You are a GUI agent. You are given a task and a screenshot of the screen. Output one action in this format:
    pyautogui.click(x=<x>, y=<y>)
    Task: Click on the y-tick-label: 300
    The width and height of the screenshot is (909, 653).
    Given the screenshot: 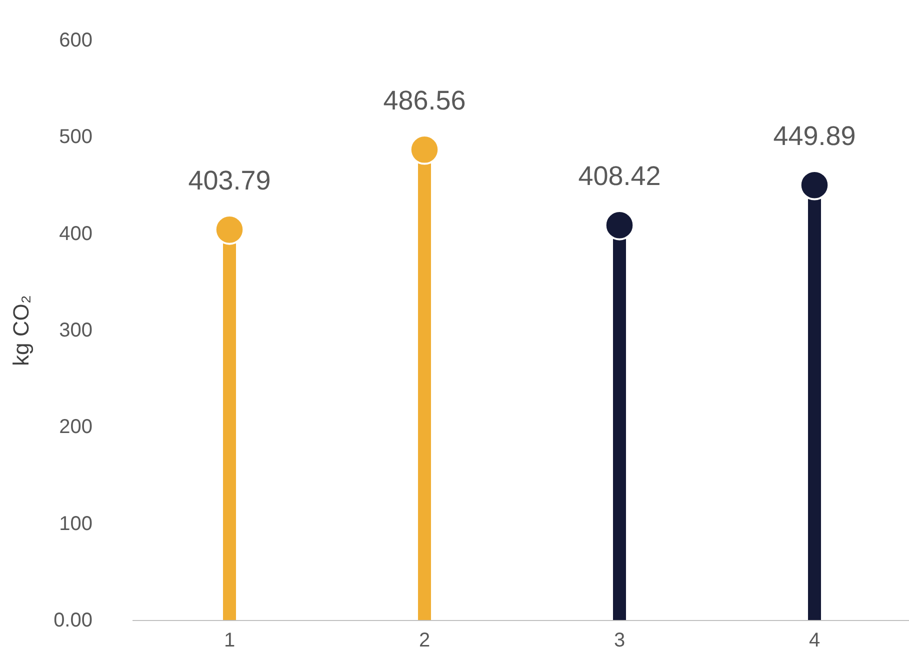 What is the action you would take?
    pyautogui.click(x=75, y=331)
    